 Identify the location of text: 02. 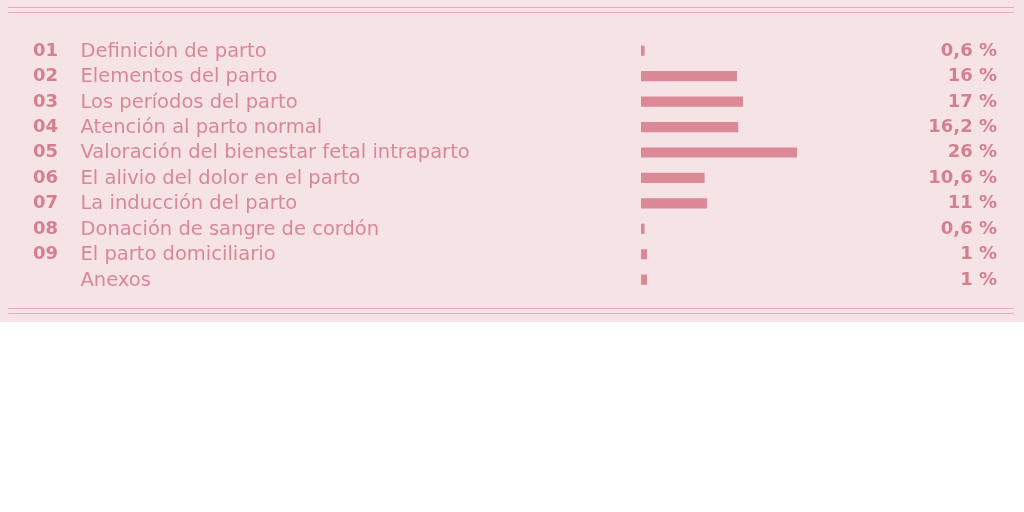
(46, 75).